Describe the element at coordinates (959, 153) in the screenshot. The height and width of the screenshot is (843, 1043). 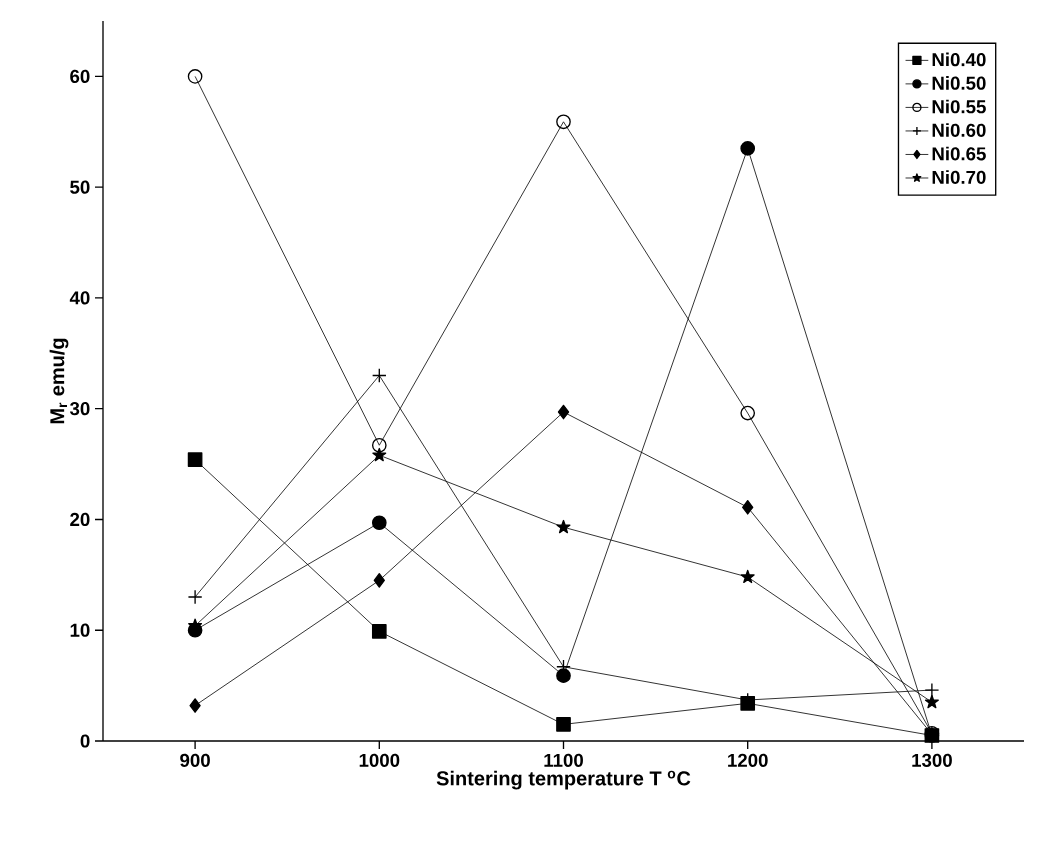
I see `legend-label: Ni0.65` at that location.